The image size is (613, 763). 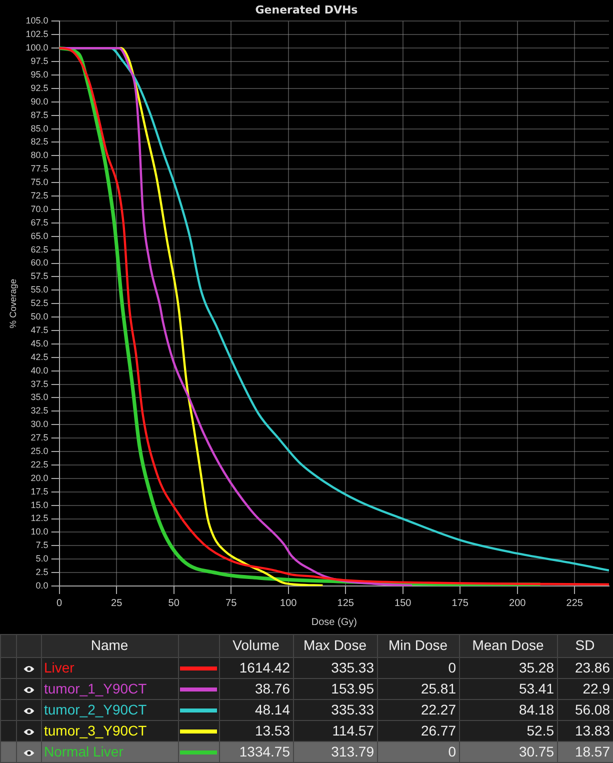 What do you see at coordinates (39, 411) in the screenshot?
I see `y-tick-label: 32.5` at bounding box center [39, 411].